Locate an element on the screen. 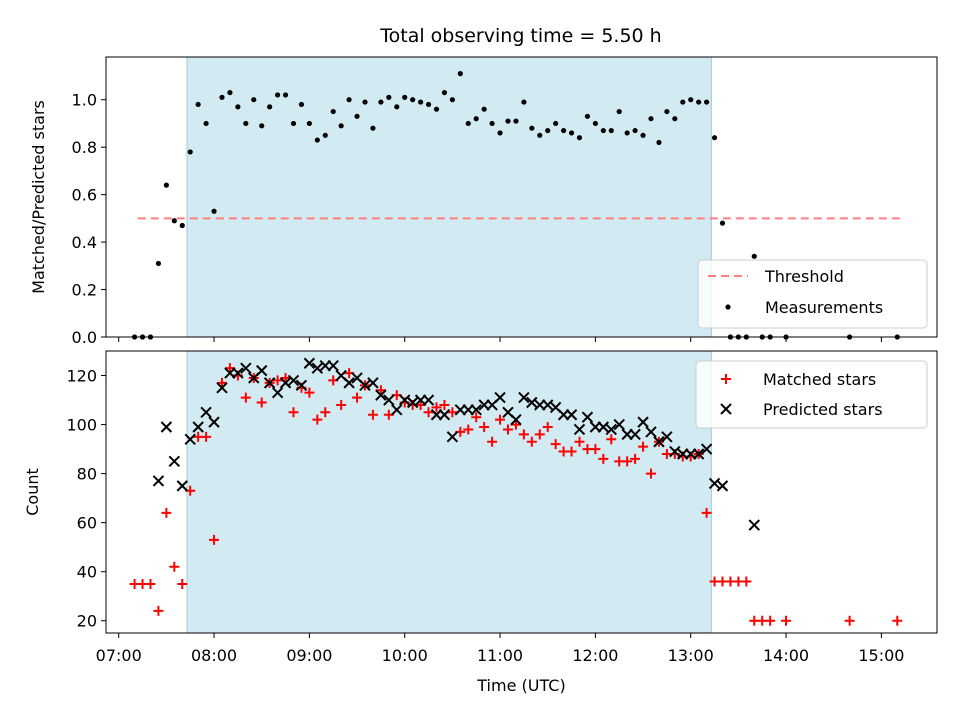 The height and width of the screenshot is (724, 960). x-tick-label: 08:00 is located at coordinates (214, 655).